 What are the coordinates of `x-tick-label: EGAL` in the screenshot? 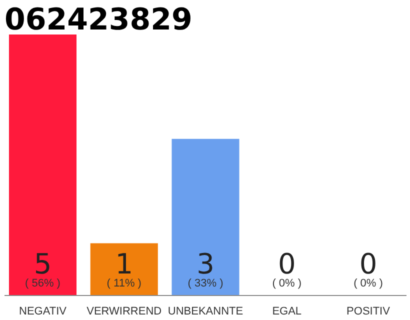 It's located at (287, 312).